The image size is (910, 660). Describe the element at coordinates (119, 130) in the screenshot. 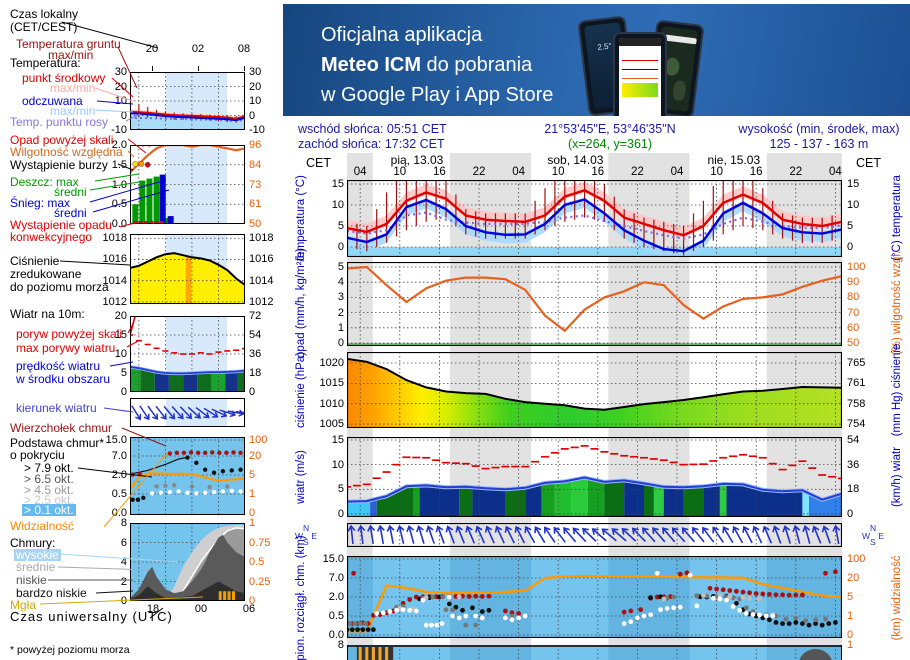

I see `axis-tick-label: -10` at that location.